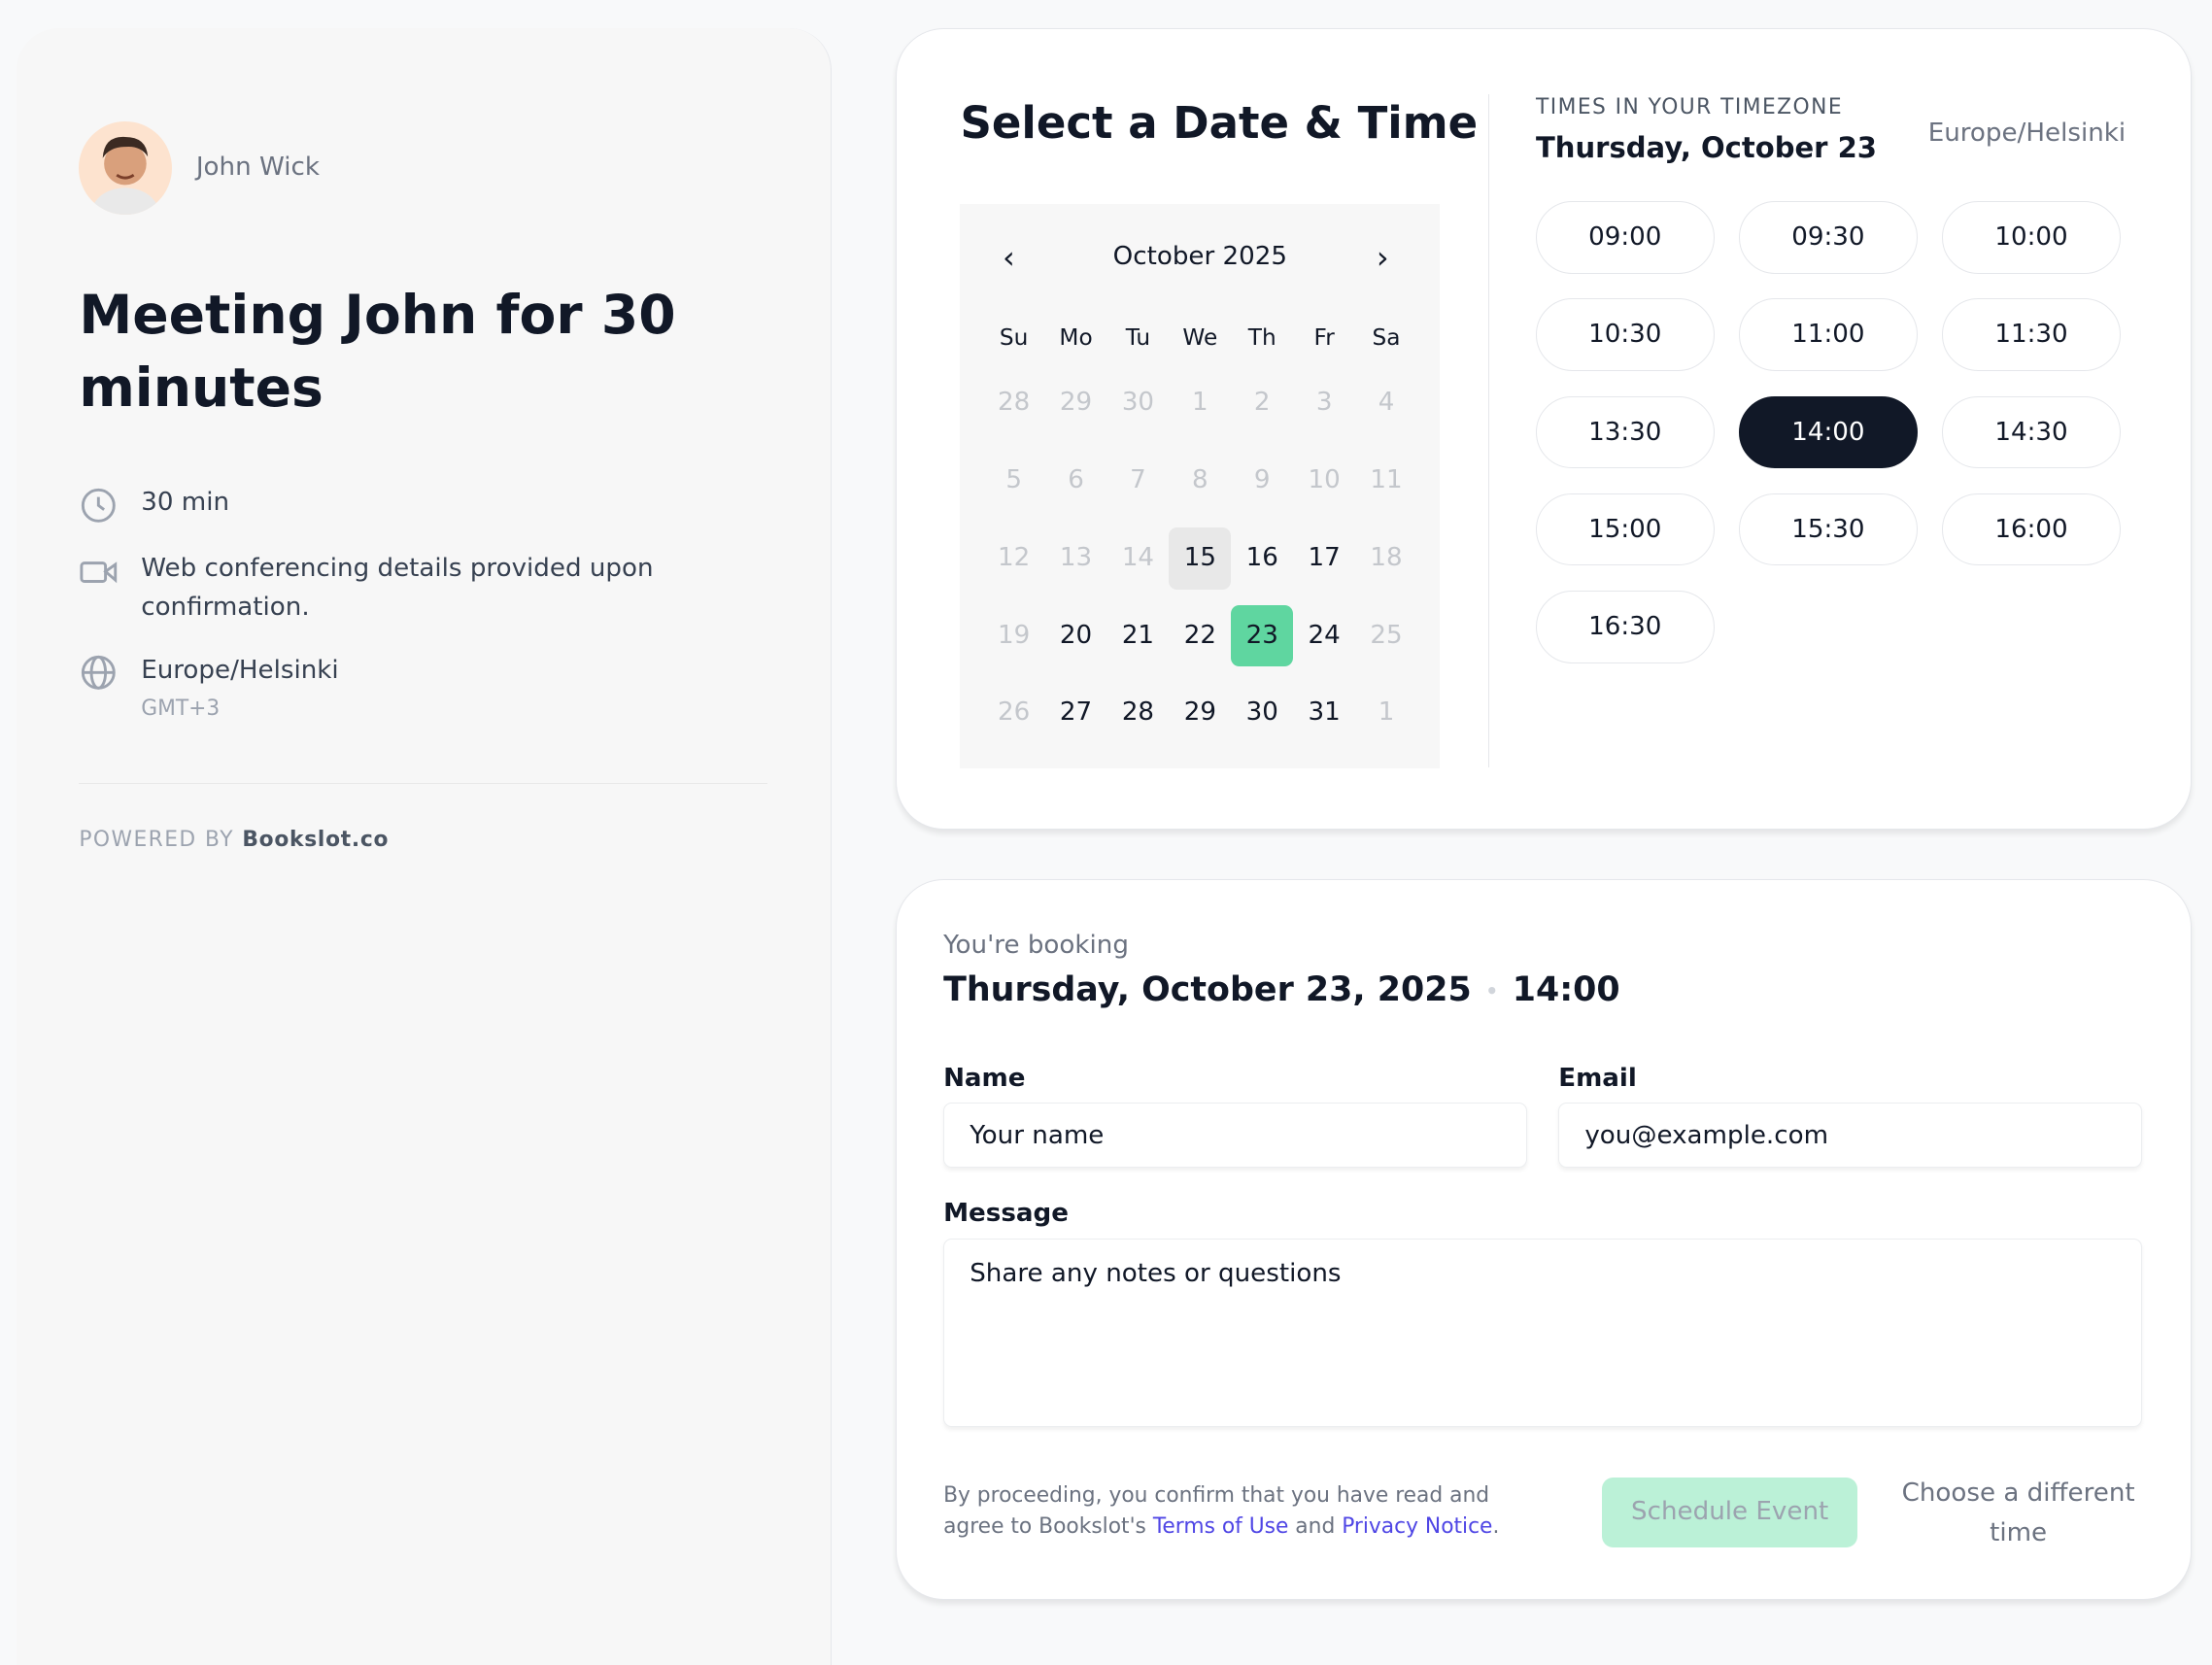  I want to click on timezone-row: Europe/Helsinki GMT+3, so click(404, 694).